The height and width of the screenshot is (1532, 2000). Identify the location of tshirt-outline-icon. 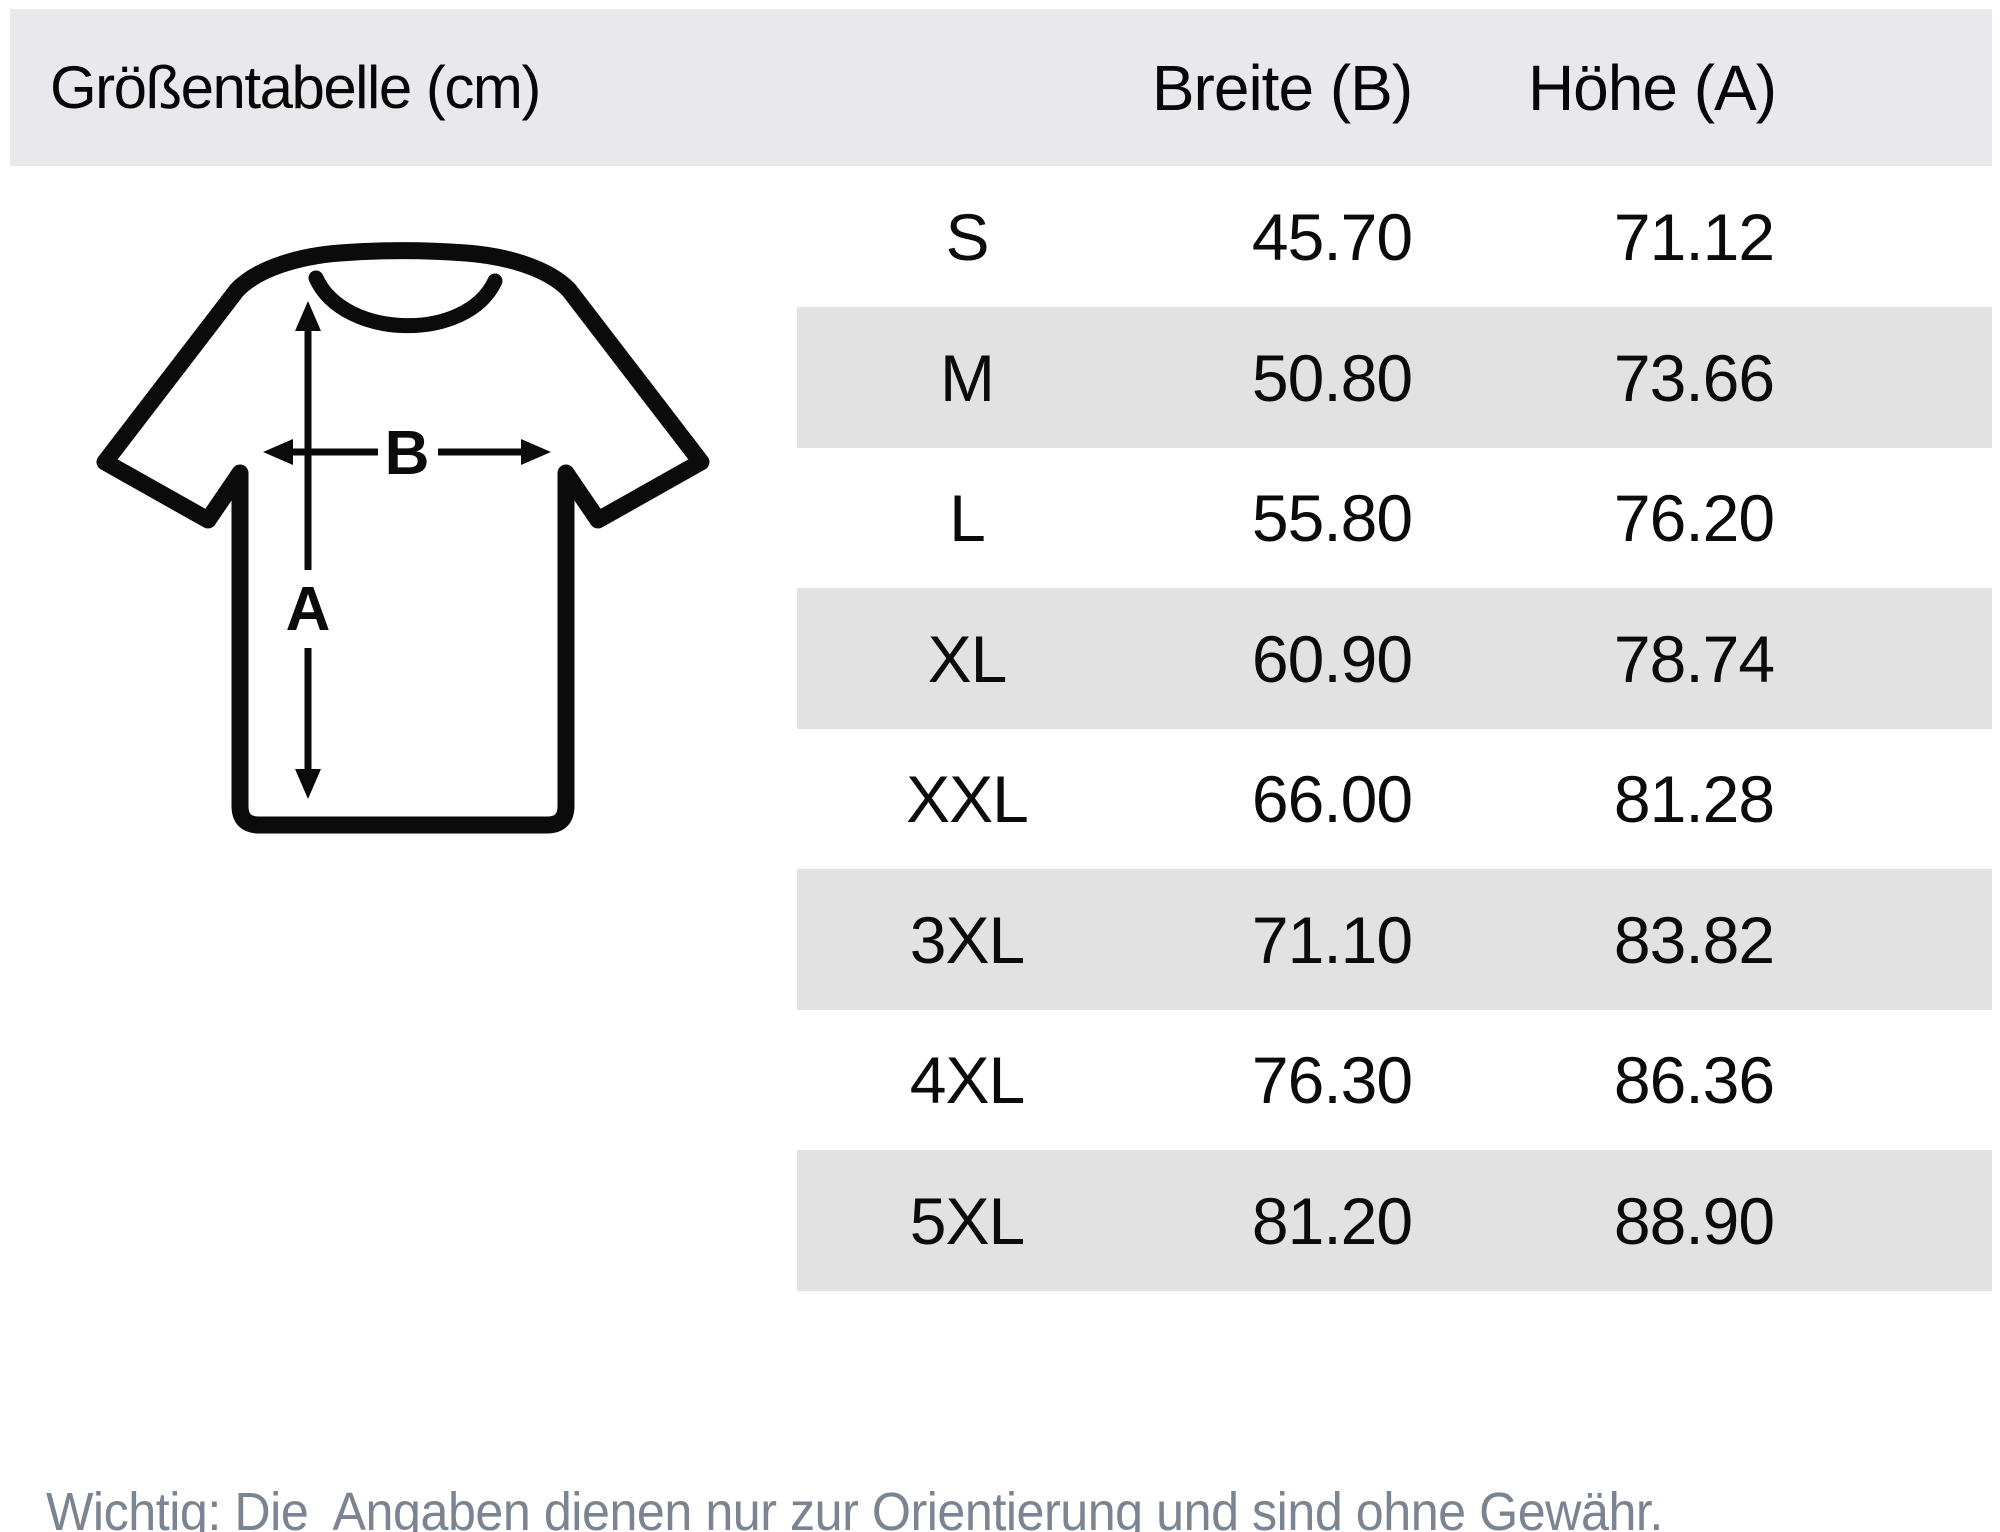
(403, 538).